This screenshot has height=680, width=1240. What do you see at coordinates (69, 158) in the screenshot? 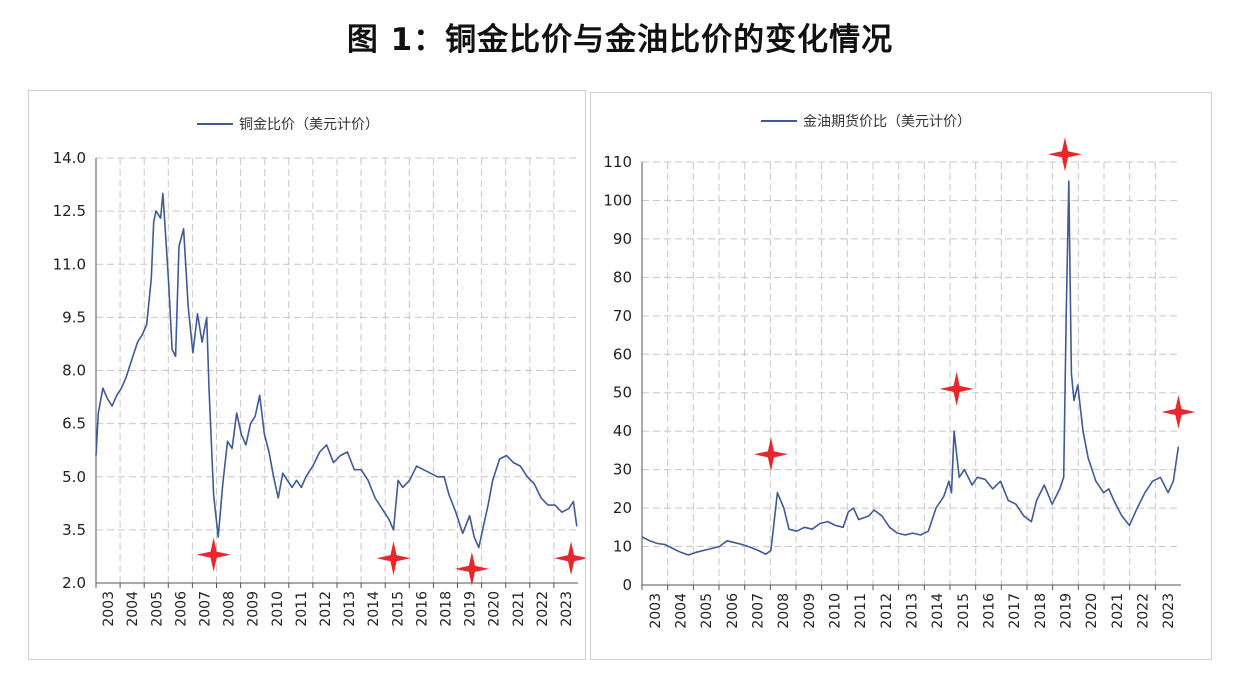
I see `copper-gold-y-tick-label: 14.0` at bounding box center [69, 158].